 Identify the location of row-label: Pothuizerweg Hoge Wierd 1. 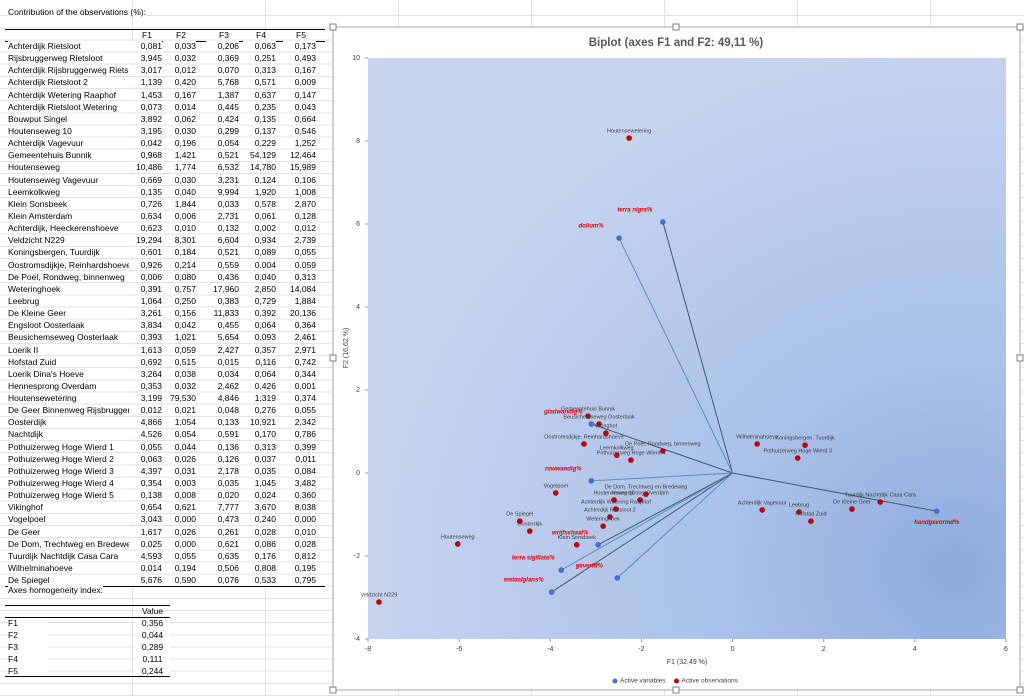
(70, 446).